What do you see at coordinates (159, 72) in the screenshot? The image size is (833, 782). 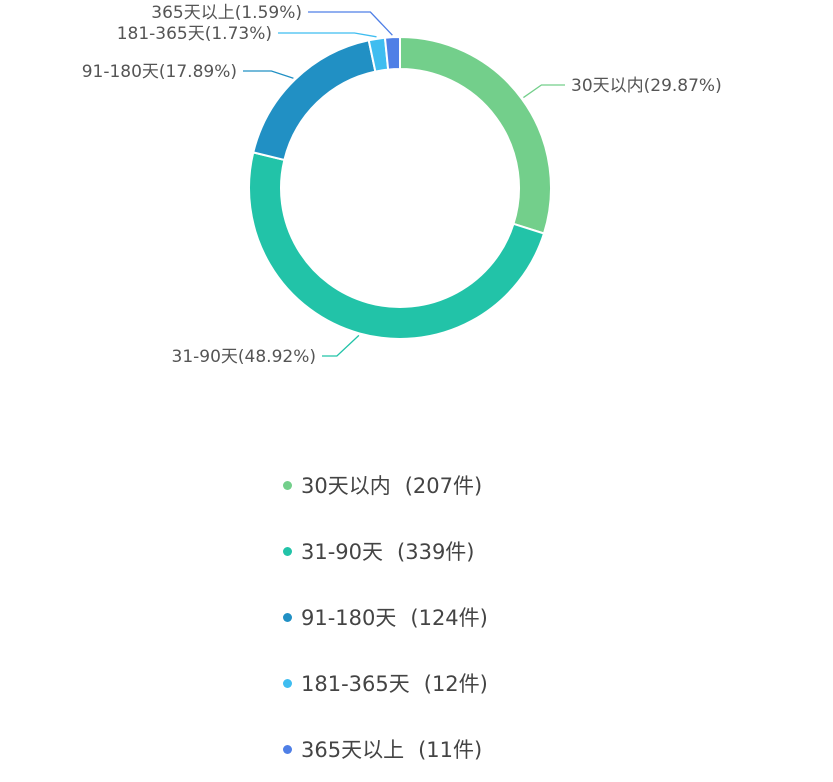 I see `slice-label: 91-180天(17.89%)` at bounding box center [159, 72].